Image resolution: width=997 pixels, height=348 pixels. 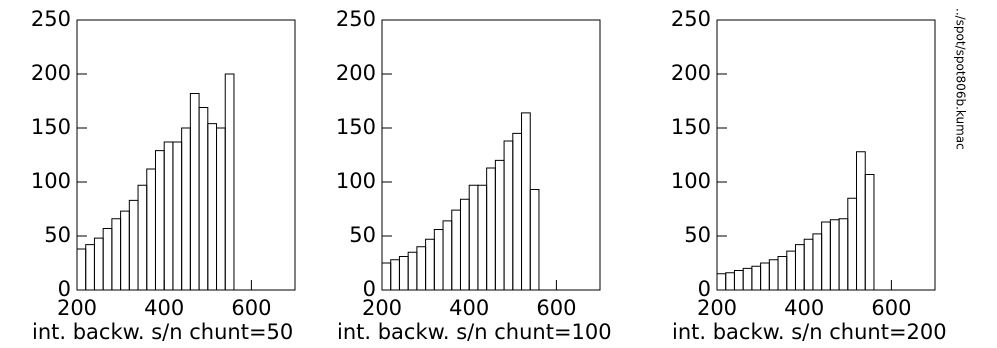 What do you see at coordinates (961, 79) in the screenshot?
I see `side-note: ../spot/spot806b.kumac` at bounding box center [961, 79].